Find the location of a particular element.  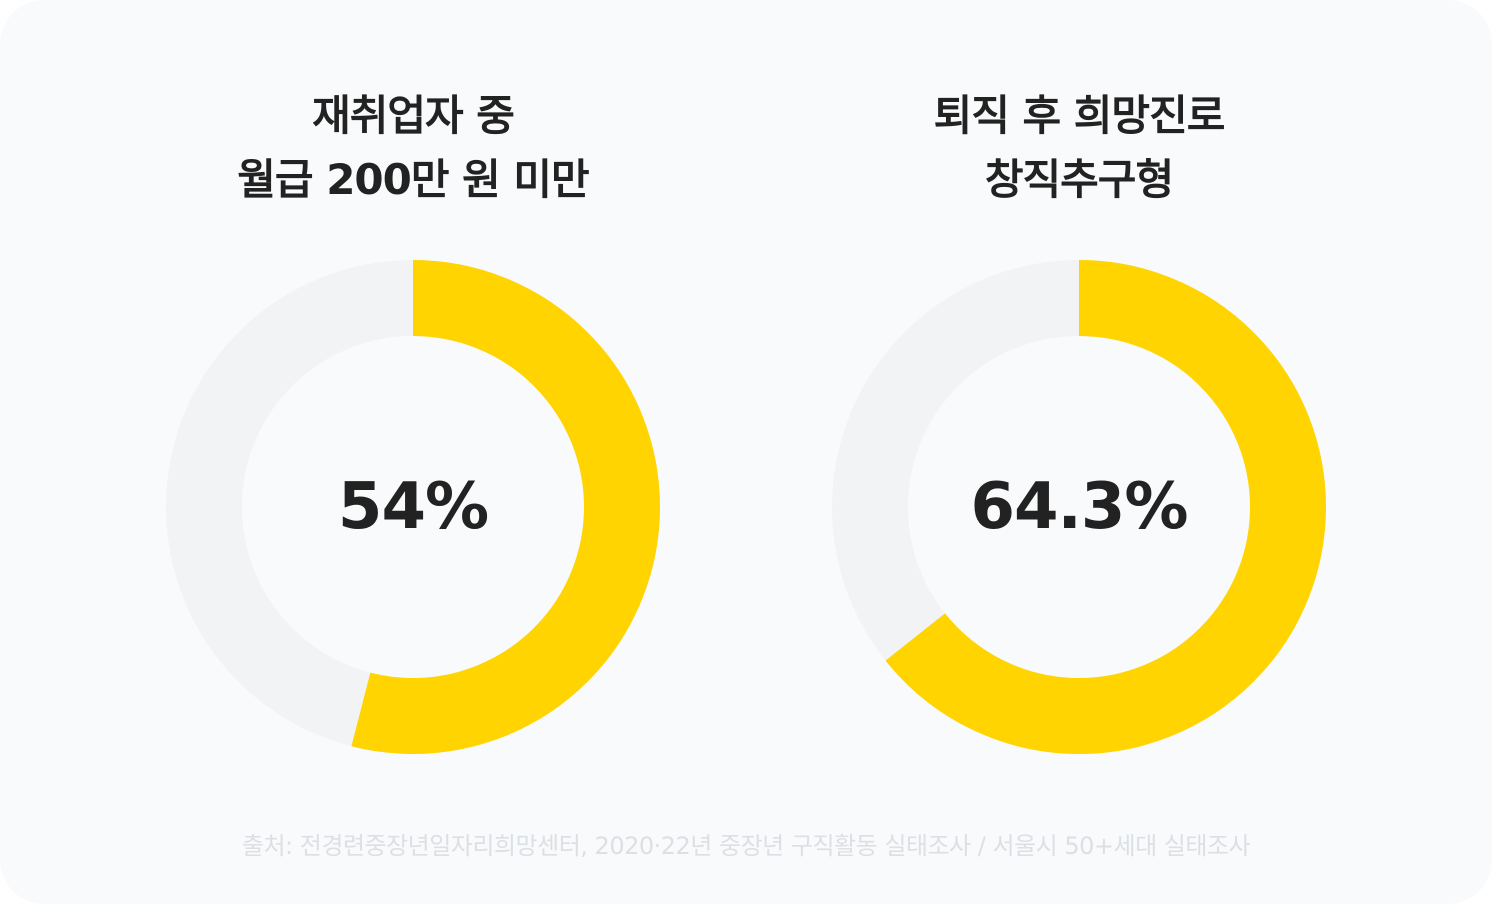

chart-title-line-1: 퇴직 후 희망진로 is located at coordinates (1079, 115).